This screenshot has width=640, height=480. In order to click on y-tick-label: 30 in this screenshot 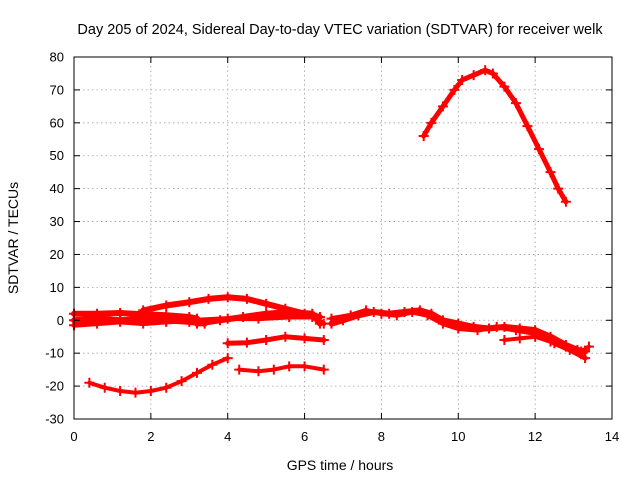, I will do `click(57, 221)`.